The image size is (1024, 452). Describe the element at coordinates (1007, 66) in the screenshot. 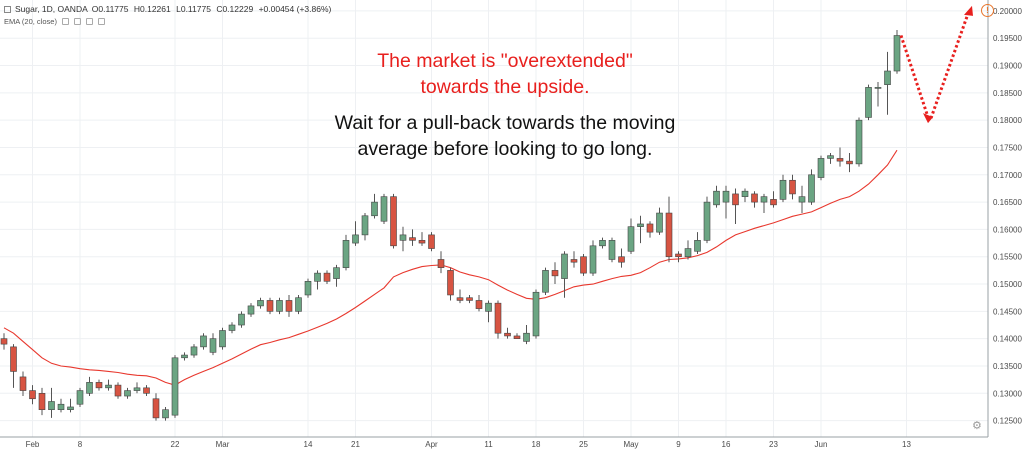

I see `y-tick-label: 0.19000` at that location.